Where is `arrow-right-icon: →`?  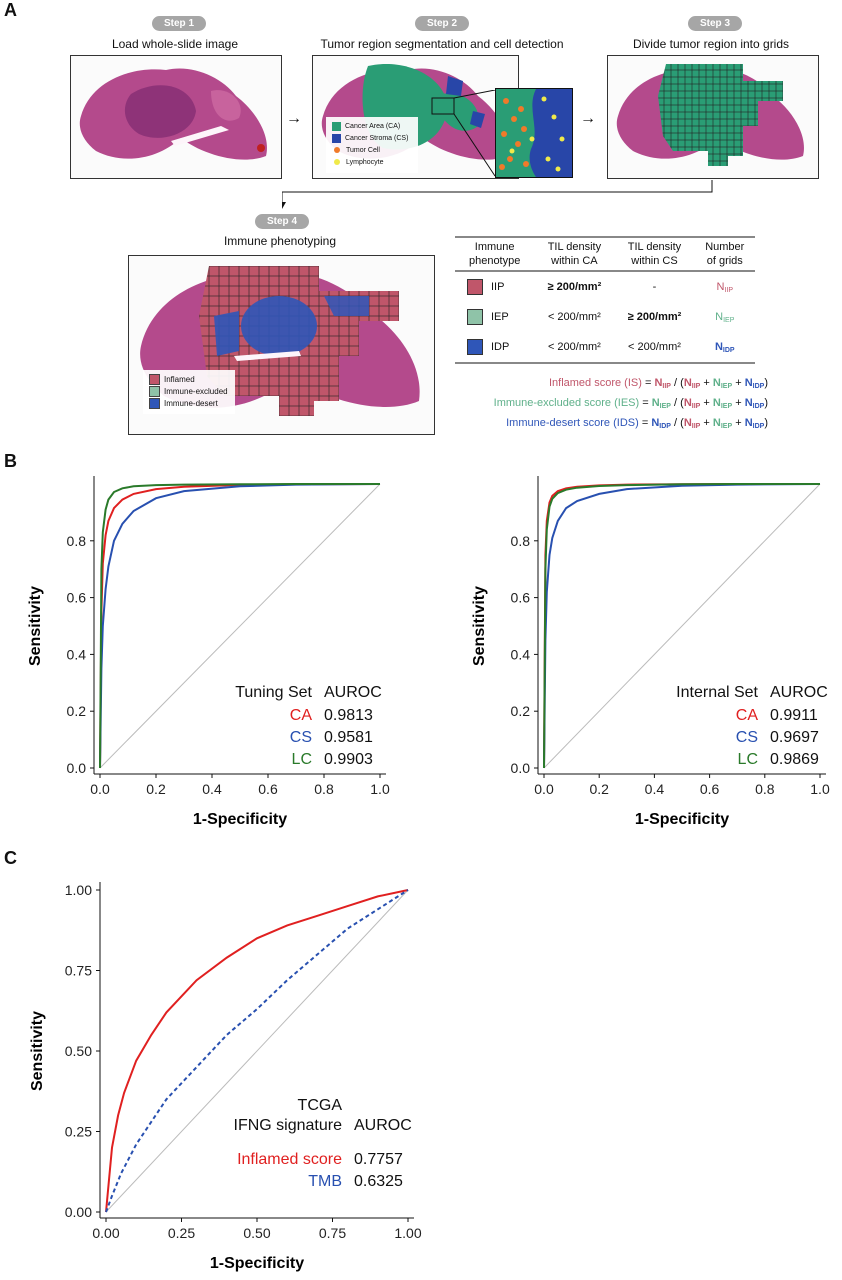
arrow-right-icon: → is located at coordinates (294, 118).